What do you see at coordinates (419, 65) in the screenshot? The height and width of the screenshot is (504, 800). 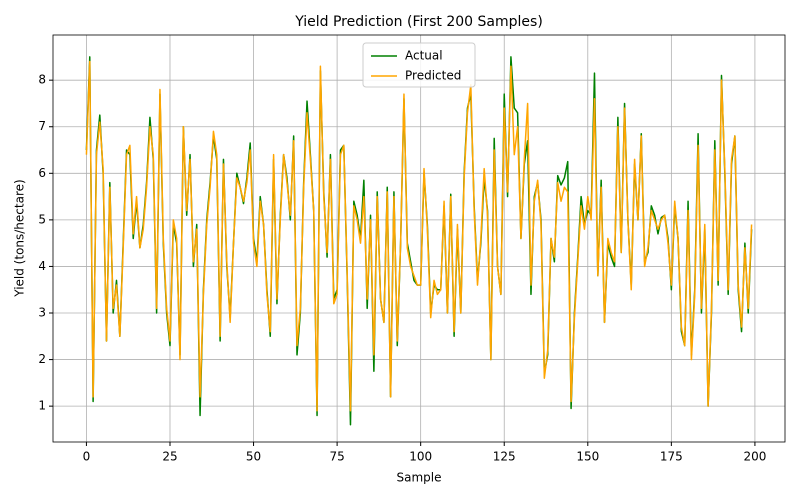 I see `legend: Actual Predicted` at bounding box center [419, 65].